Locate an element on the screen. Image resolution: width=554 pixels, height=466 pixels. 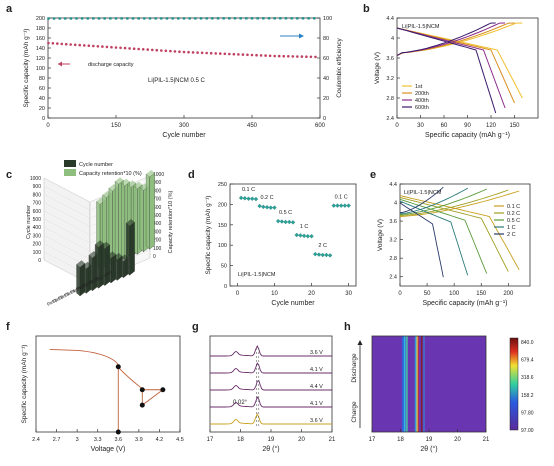
retention-bar-top is located at coordinates (125, 182).